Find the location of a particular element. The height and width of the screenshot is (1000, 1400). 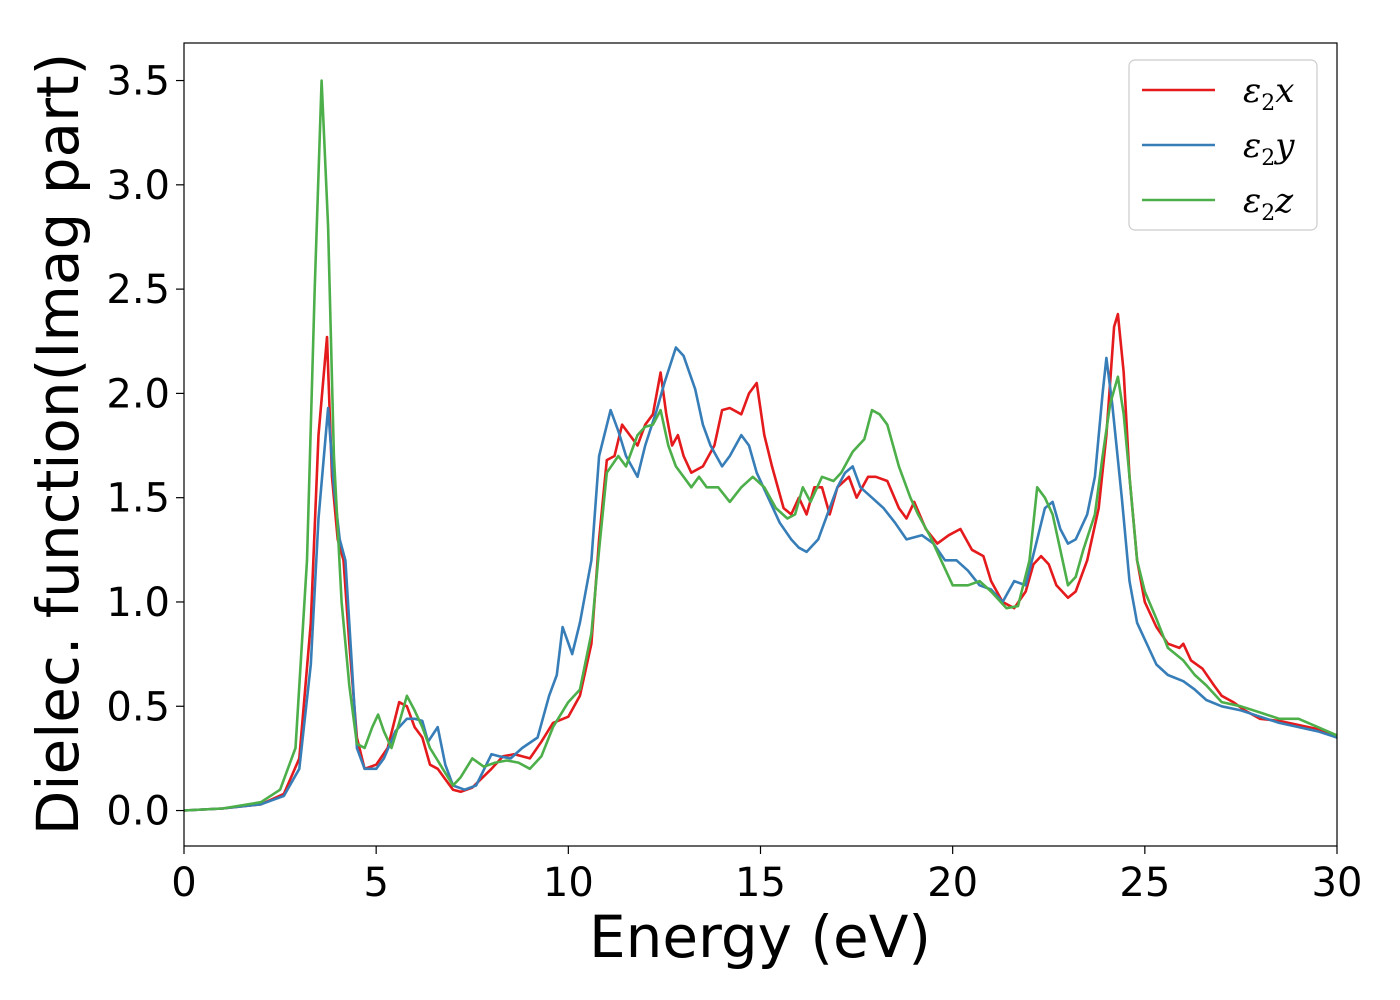

y-tick-label: 0.0 is located at coordinates (138, 812).